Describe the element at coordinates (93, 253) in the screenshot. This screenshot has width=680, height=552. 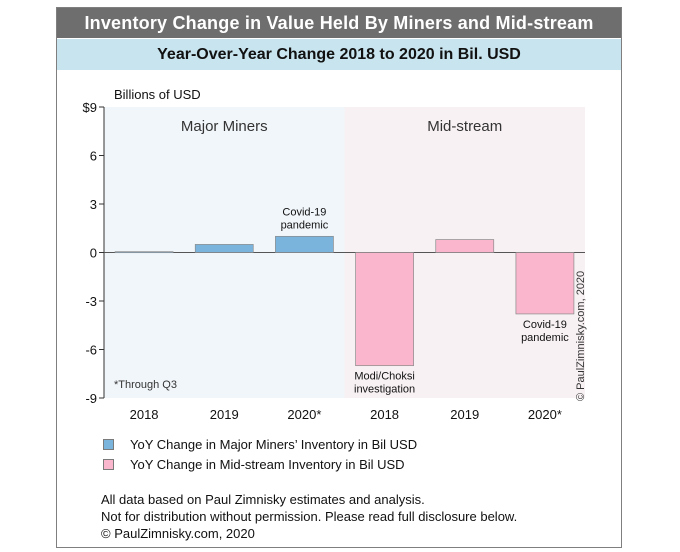
I see `y-tick-label: 0` at that location.